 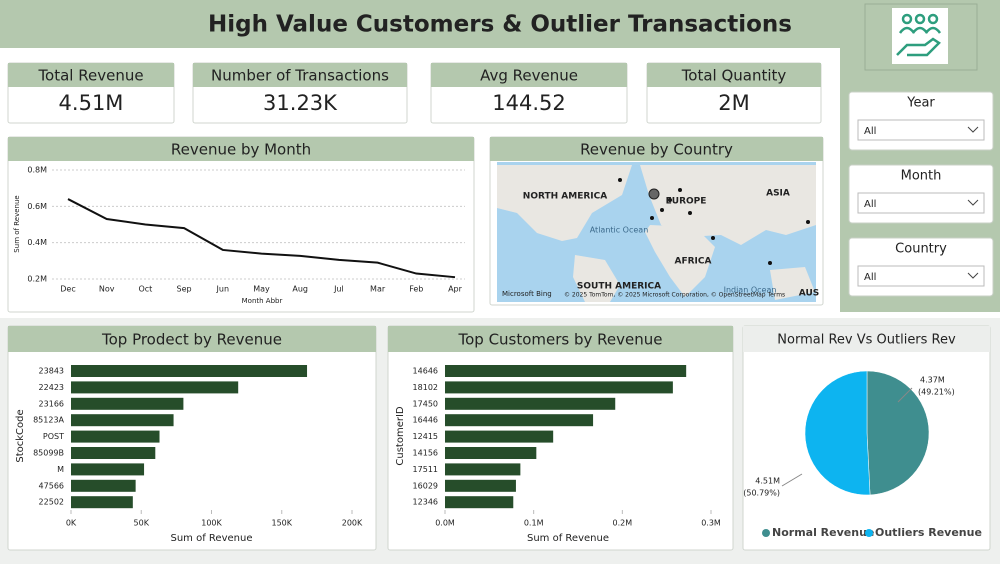 What do you see at coordinates (928, 532) in the screenshot?
I see `legend-label: Outliers Revenue` at bounding box center [928, 532].